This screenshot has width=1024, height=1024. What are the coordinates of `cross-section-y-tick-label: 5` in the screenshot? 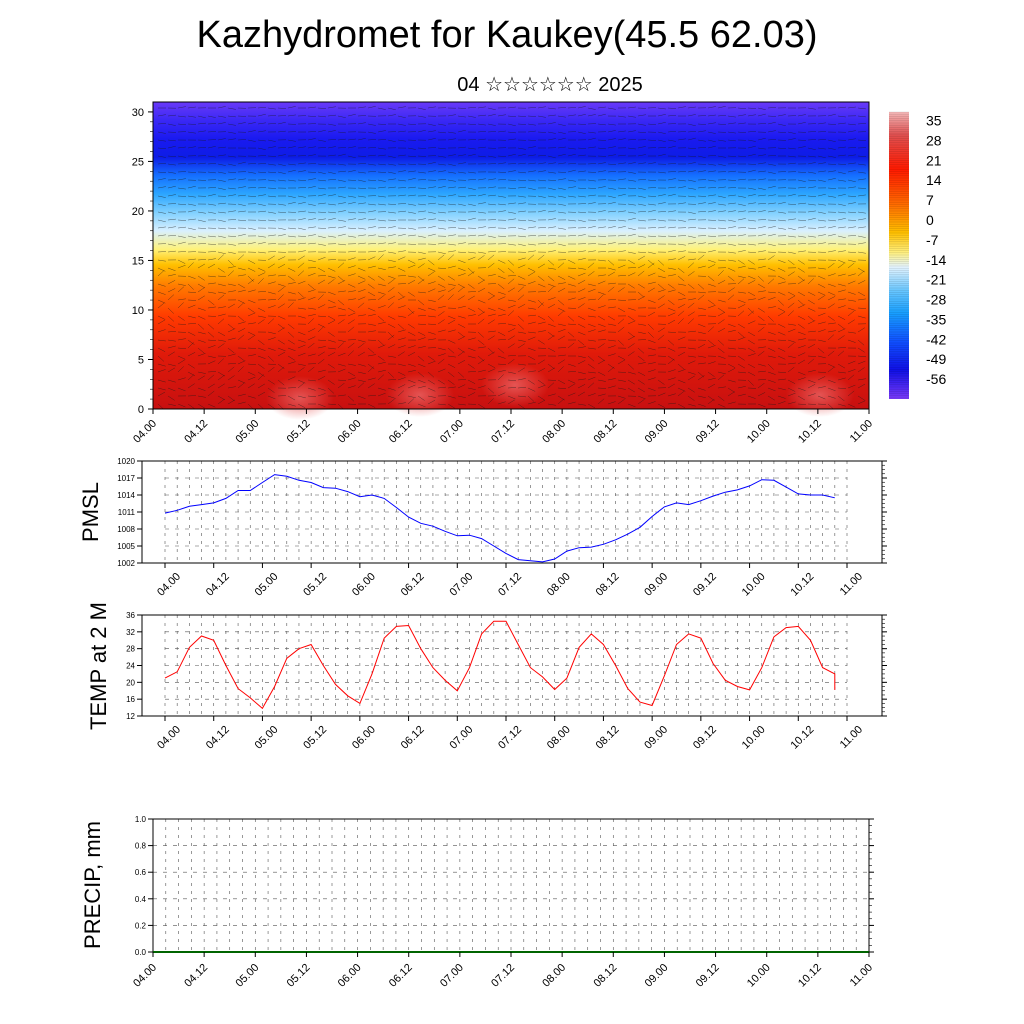 It's located at (141, 360).